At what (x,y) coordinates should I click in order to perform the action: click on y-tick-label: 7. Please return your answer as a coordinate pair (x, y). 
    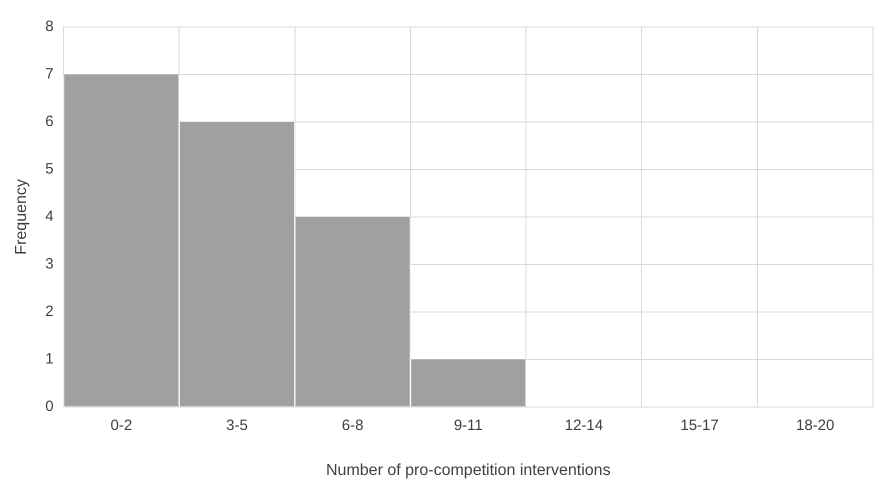
    Looking at the image, I should click on (49, 74).